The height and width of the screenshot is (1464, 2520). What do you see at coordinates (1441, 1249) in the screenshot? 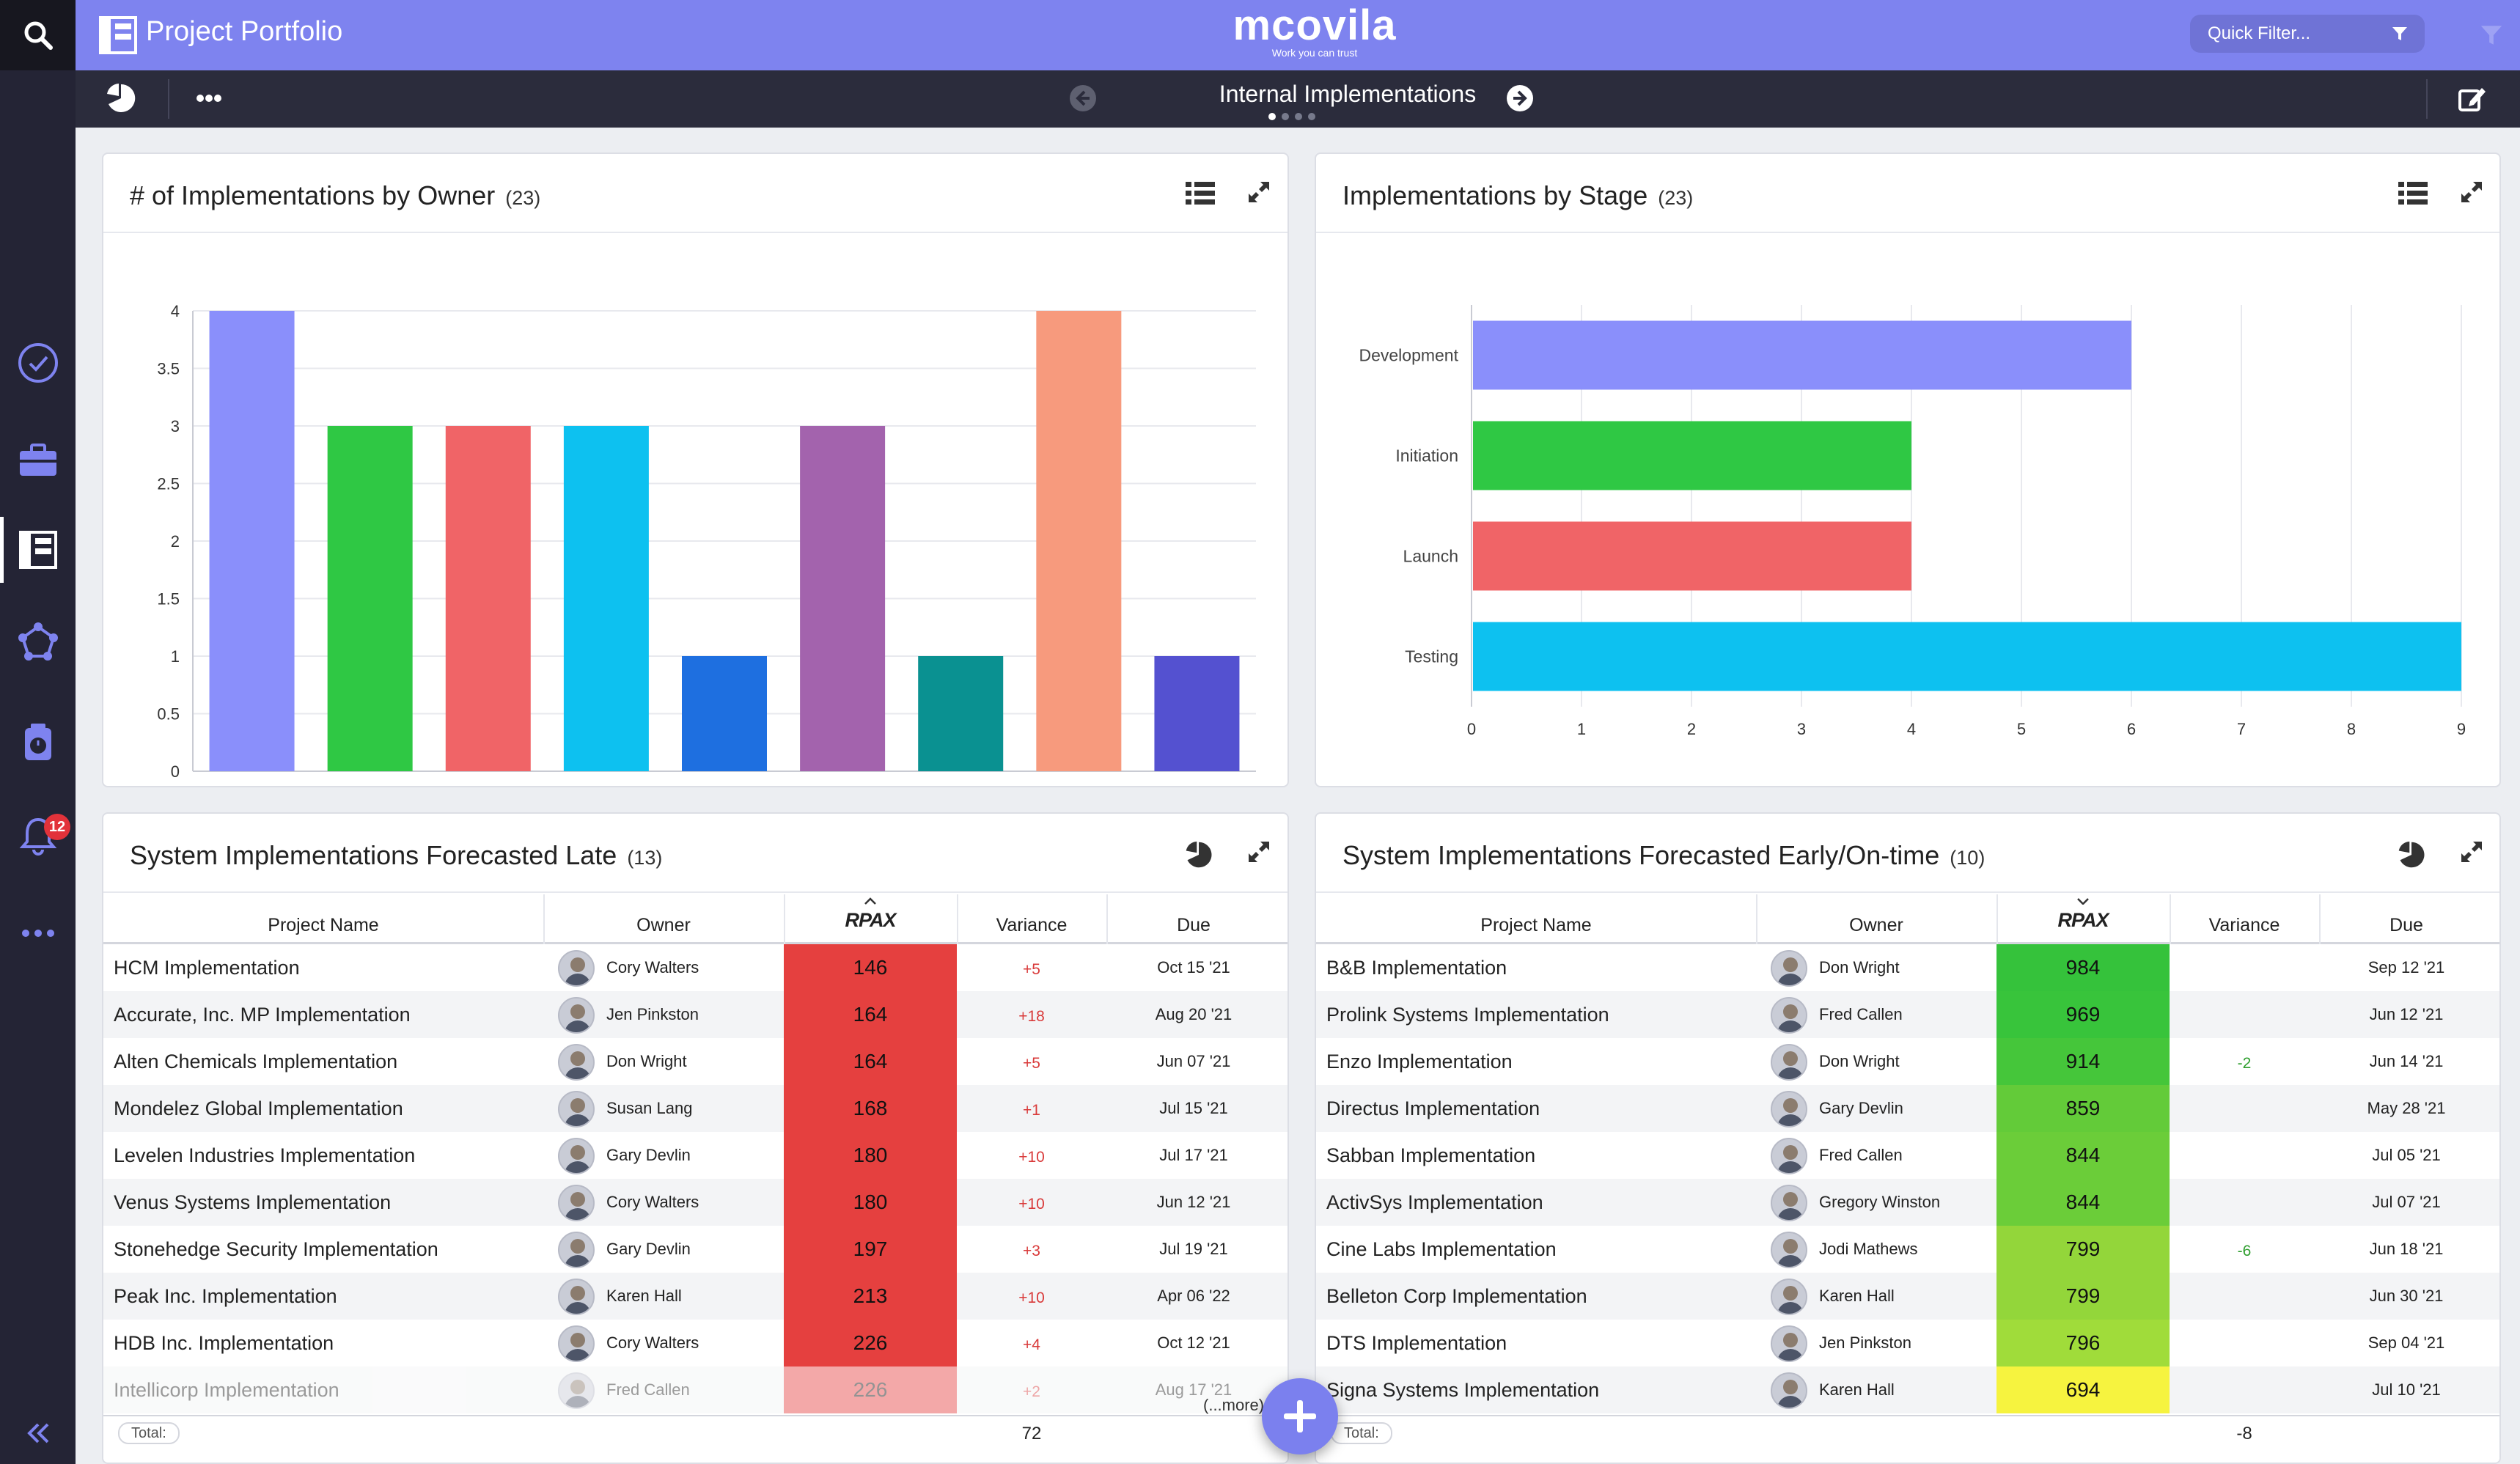
I see `project-name: Cine Labs Implementation` at bounding box center [1441, 1249].